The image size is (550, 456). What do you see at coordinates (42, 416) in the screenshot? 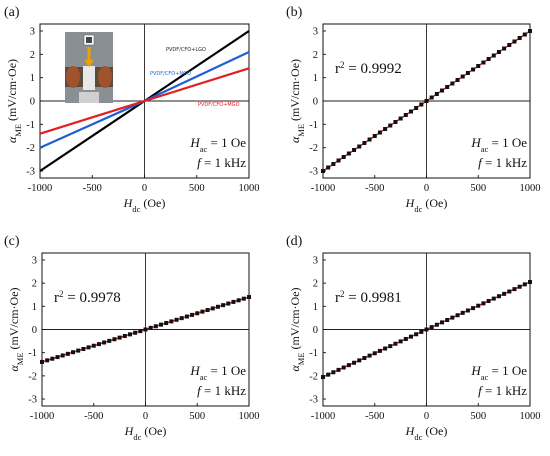
I see `x-tick-label: -1000` at bounding box center [42, 416].